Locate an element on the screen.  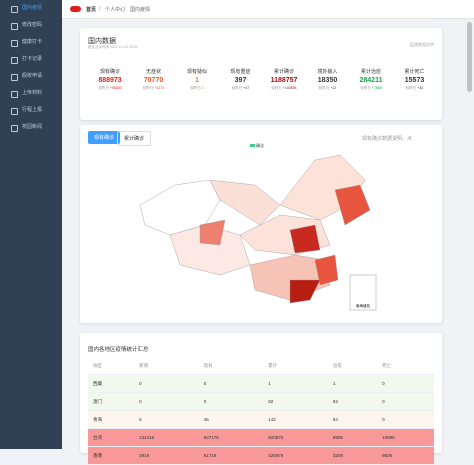
cell: 142 is located at coordinates (295, 419).